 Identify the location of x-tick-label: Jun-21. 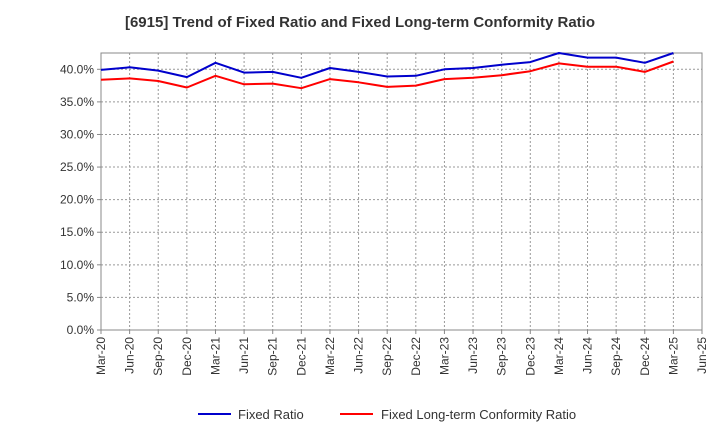
(244, 355).